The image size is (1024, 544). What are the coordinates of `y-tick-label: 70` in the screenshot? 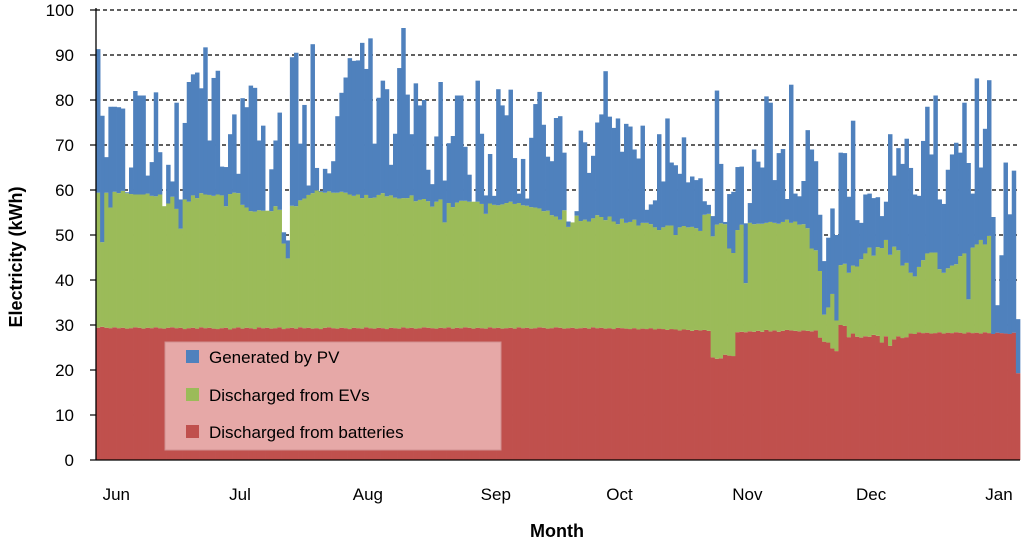 It's located at (64, 145).